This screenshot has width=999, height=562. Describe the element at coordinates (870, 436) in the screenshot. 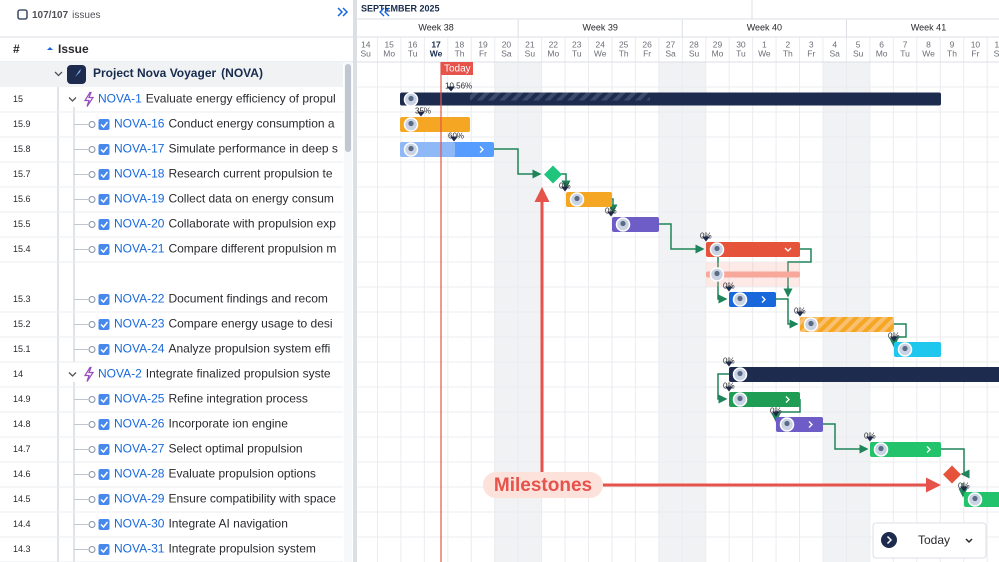

I see `progress-label: 0%` at that location.